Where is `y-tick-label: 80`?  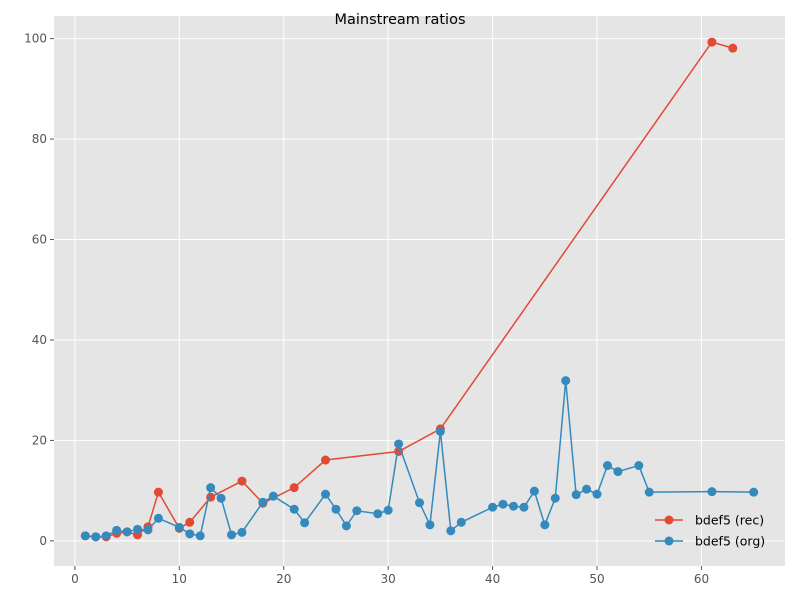
y-tick-label: 80 is located at coordinates (39, 139).